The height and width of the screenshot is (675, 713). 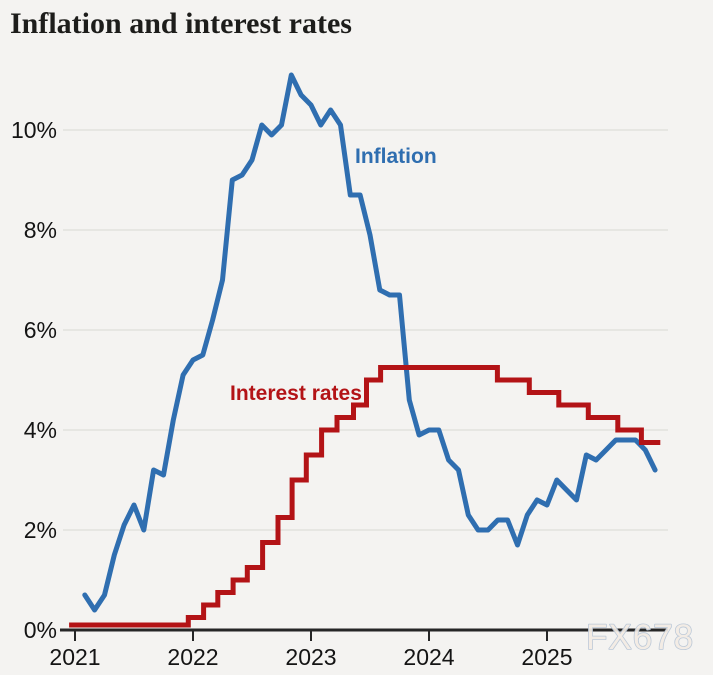 I want to click on x-axis-tick-label: 2023, so click(x=310, y=657).